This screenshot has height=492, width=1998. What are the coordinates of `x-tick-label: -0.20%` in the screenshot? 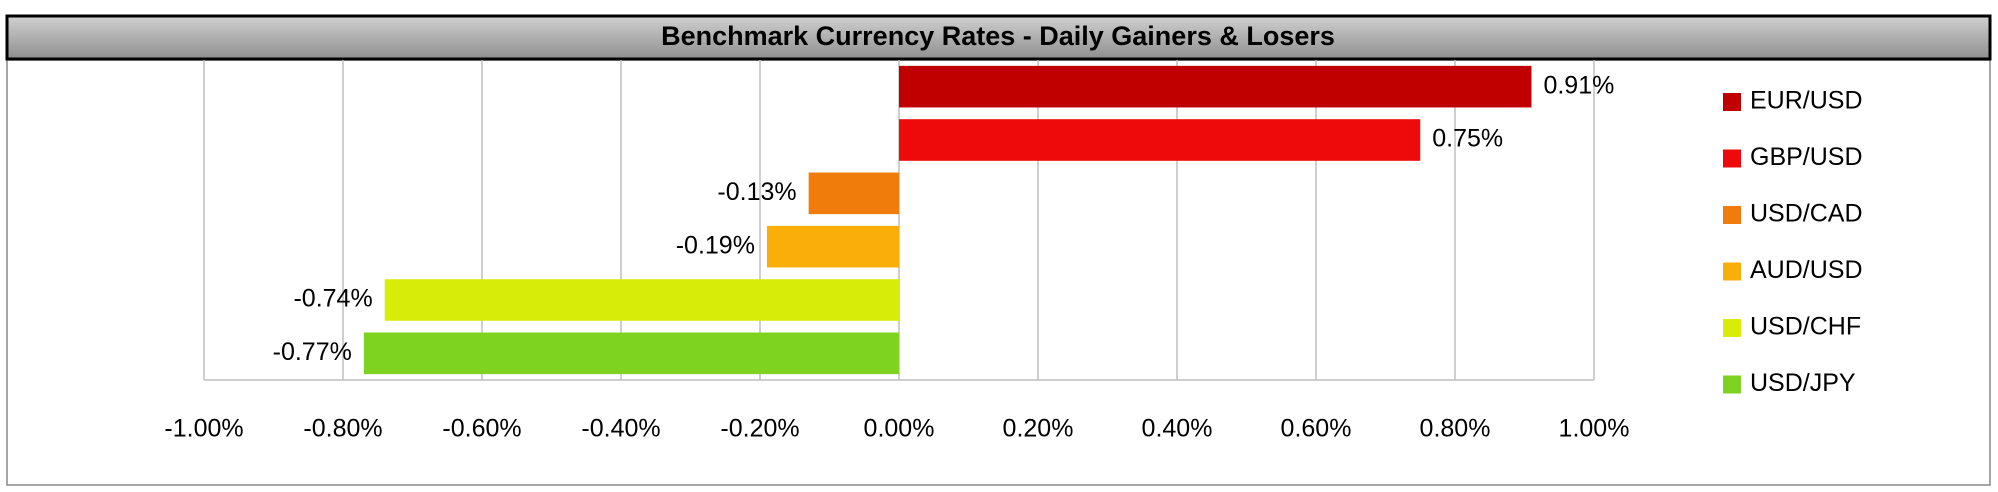 It's located at (759, 429).